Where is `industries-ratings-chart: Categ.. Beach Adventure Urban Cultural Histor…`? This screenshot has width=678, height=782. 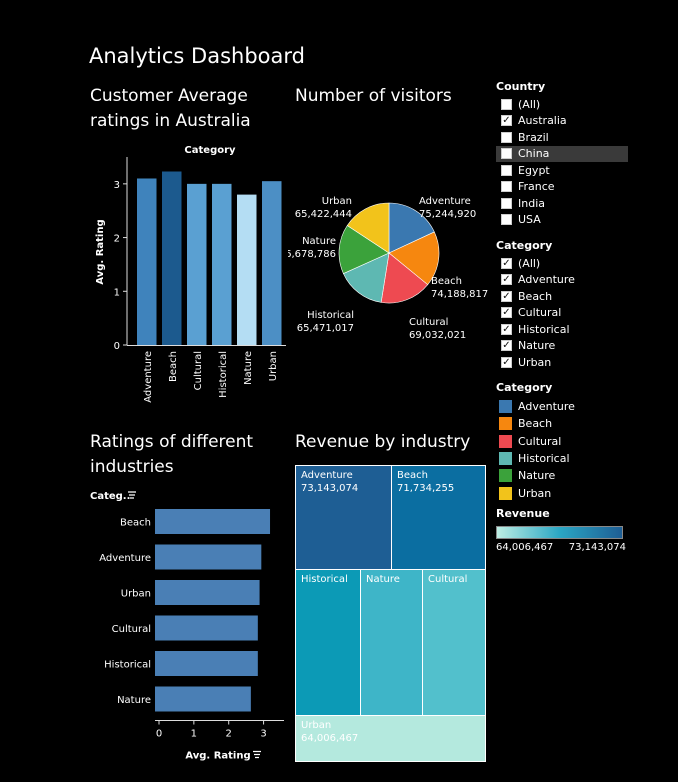
industries-ratings-chart: Categ.. Beach Adventure Urban Cultural Histor… is located at coordinates (187, 626).